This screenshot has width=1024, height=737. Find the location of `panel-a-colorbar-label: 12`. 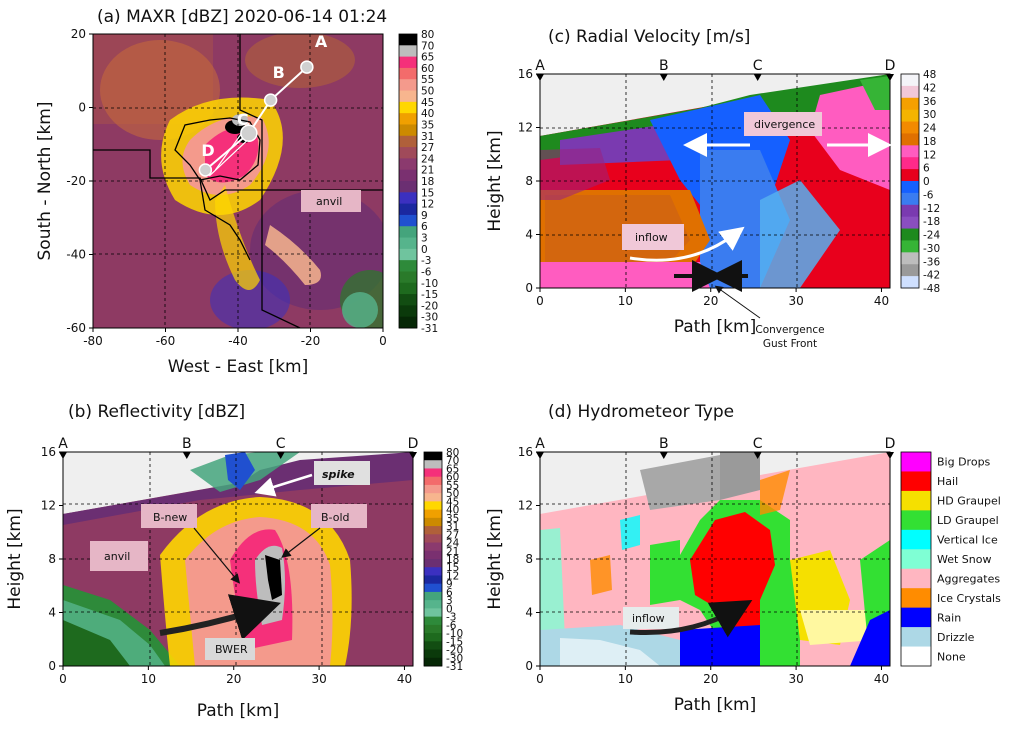

panel-a-colorbar-label: 12 is located at coordinates (427, 205).